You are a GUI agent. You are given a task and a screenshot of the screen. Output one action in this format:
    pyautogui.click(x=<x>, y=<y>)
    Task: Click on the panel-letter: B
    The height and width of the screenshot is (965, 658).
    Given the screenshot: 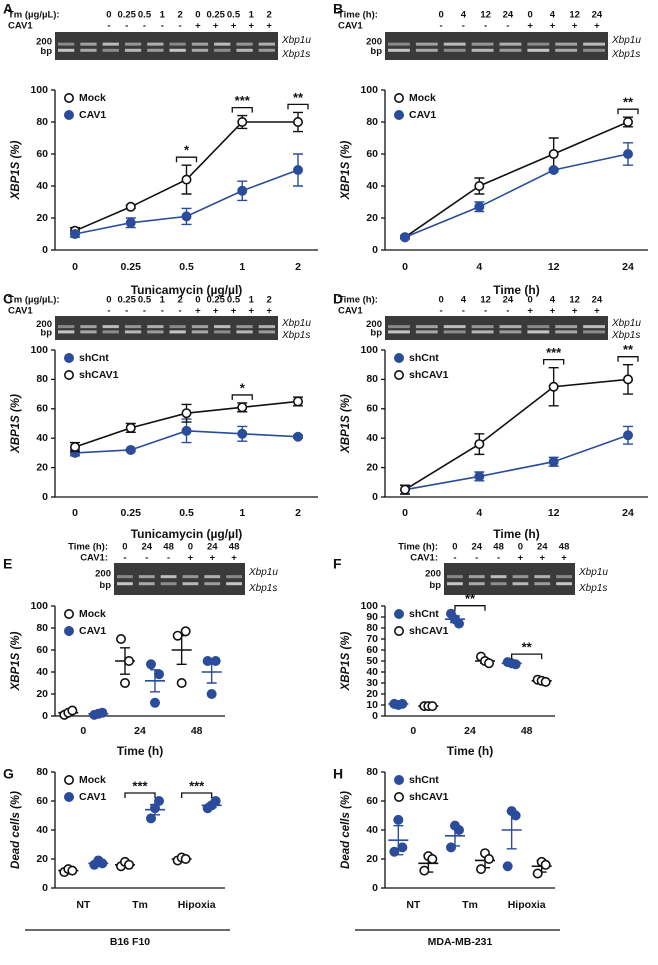 What is the action you would take?
    pyautogui.click(x=338, y=9)
    